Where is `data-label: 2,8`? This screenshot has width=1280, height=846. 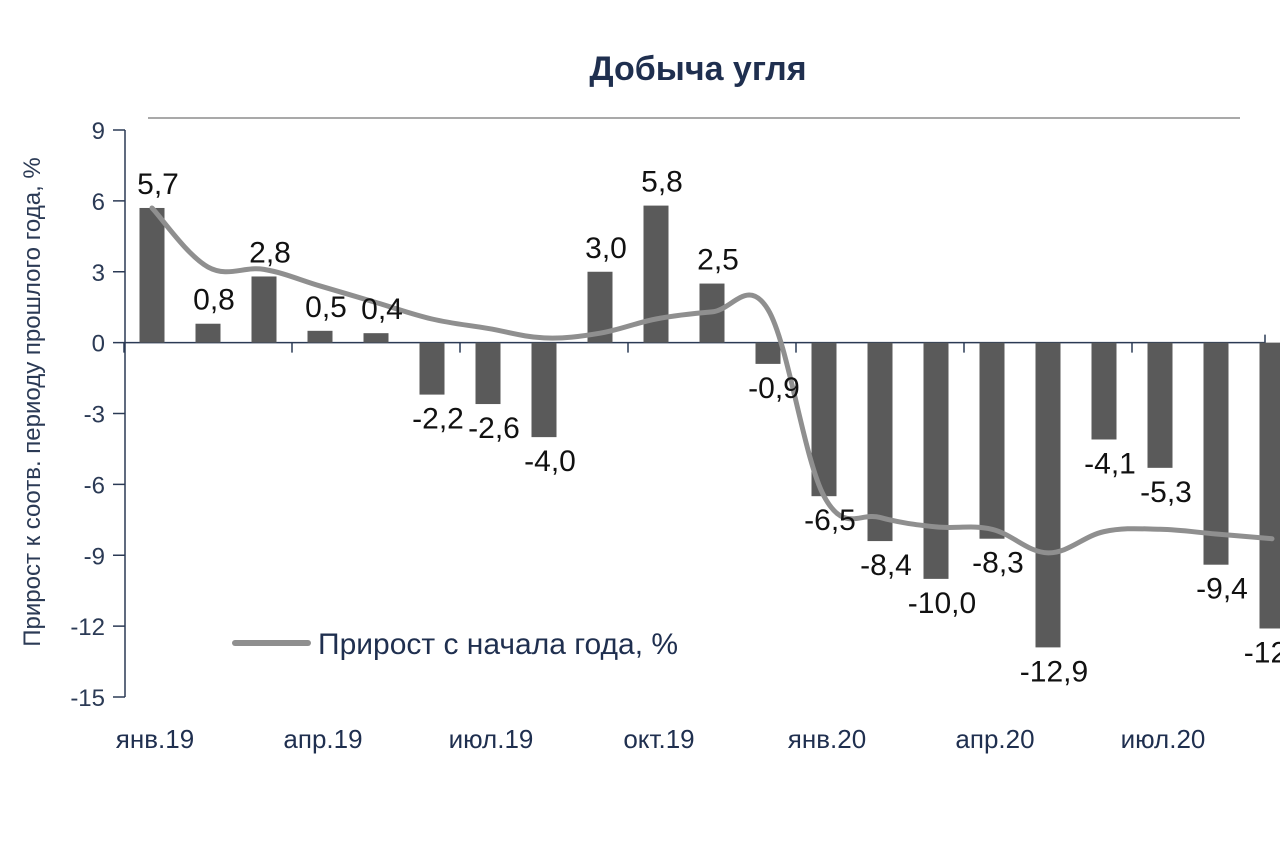 data-label: 2,8 is located at coordinates (270, 252).